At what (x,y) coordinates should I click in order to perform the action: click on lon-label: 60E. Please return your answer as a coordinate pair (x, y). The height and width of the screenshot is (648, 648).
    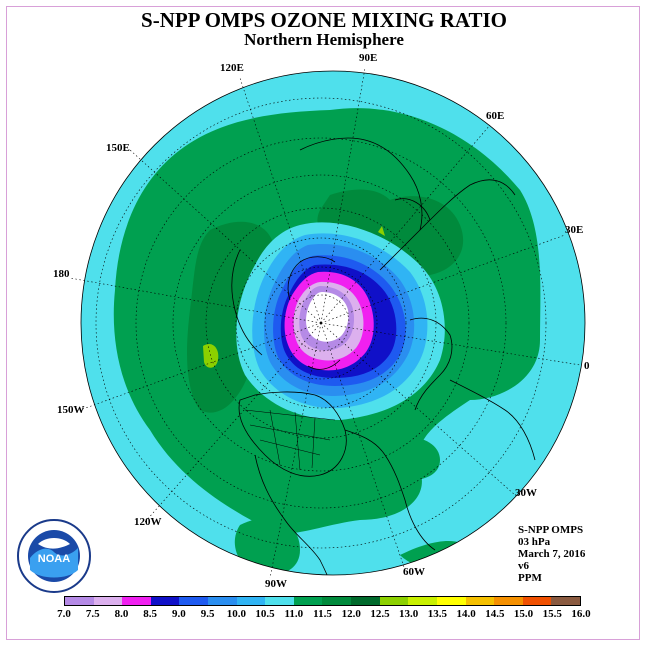
    Looking at the image, I should click on (495, 116).